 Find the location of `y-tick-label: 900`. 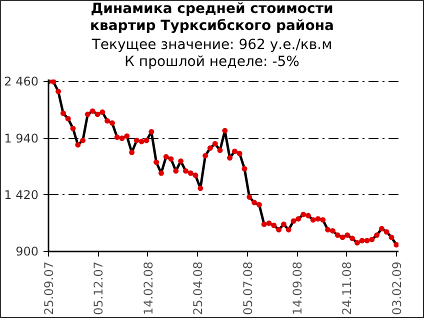

y-tick-label: 900 is located at coordinates (27, 251).